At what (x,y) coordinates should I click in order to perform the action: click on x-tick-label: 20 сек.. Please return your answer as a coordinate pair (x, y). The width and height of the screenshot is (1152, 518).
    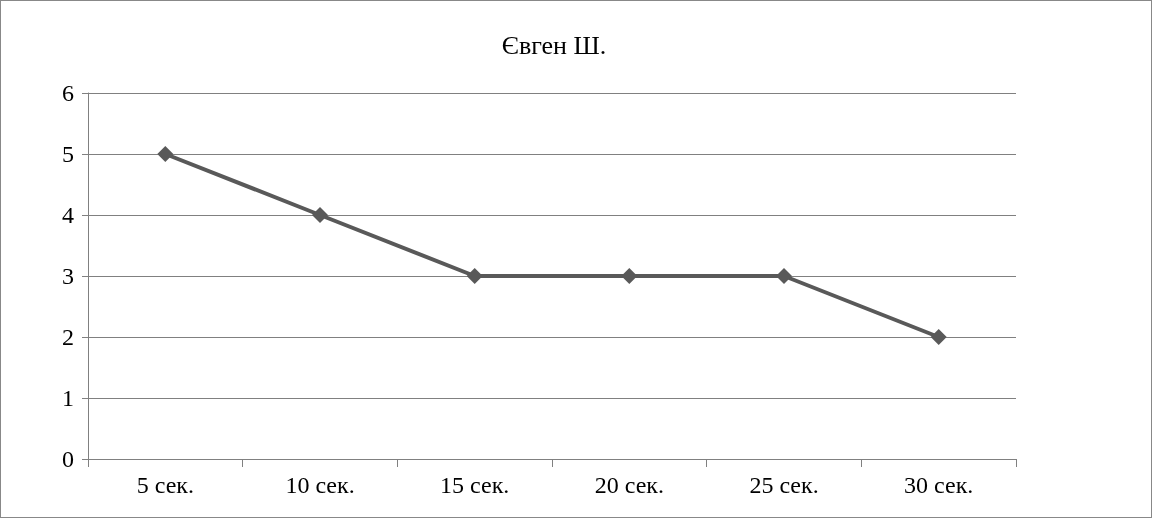
    Looking at the image, I should click on (629, 485).